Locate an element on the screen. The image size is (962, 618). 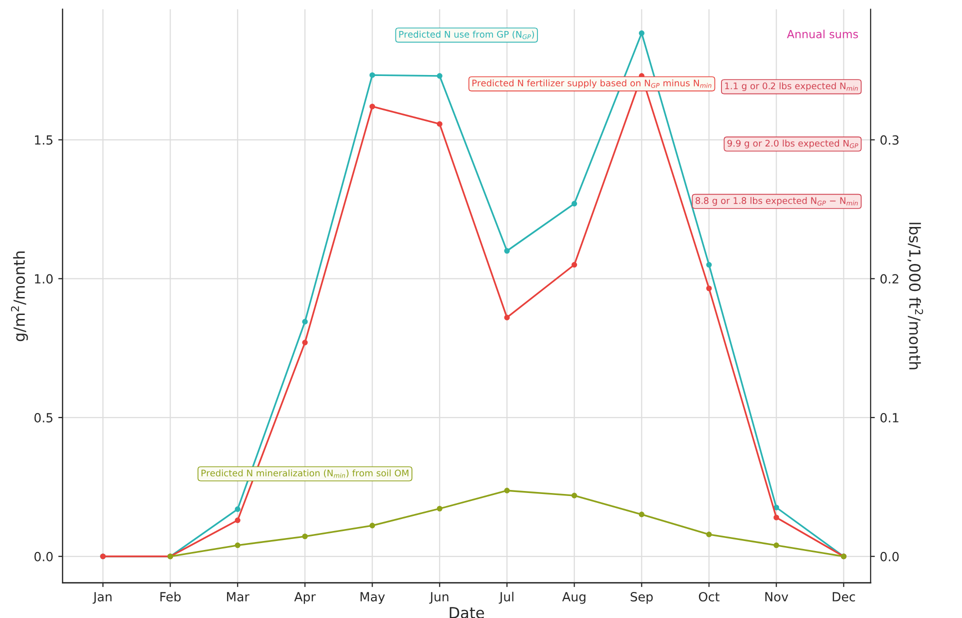
text: Predicted N fertilizer supply based on N$_{GP}$ minus N$_{min}$ is located at coordinates (592, 83).